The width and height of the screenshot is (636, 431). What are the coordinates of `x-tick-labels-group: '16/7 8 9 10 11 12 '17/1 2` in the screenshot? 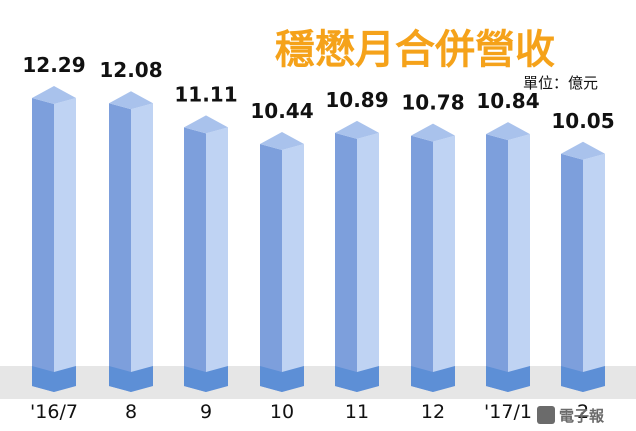 It's located at (309, 412).